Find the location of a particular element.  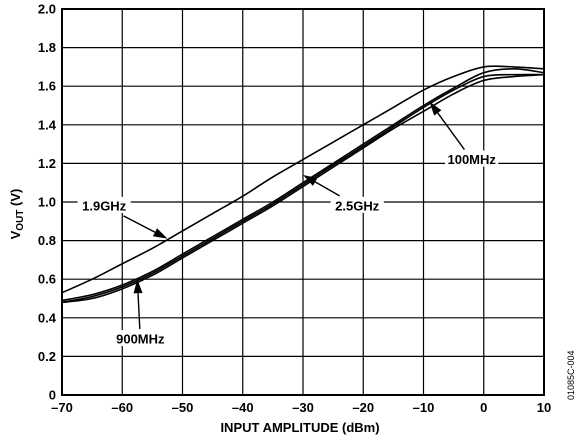

y-tick-label: 0.4 is located at coordinates (47, 317).